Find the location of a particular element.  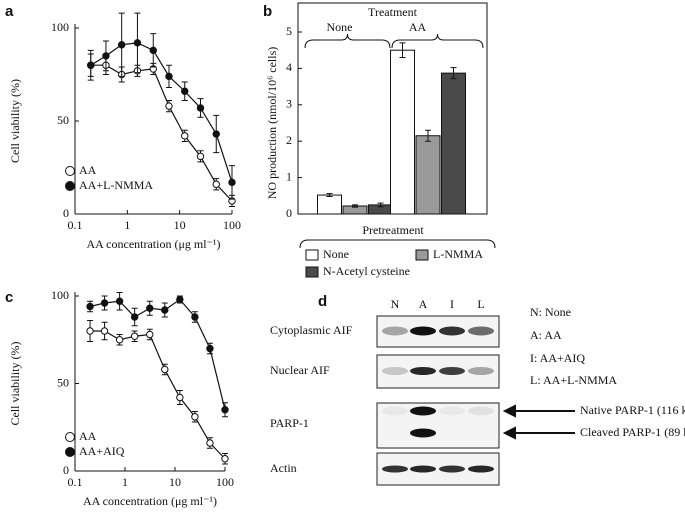

y-tick-label: 1 is located at coordinates (289, 176).